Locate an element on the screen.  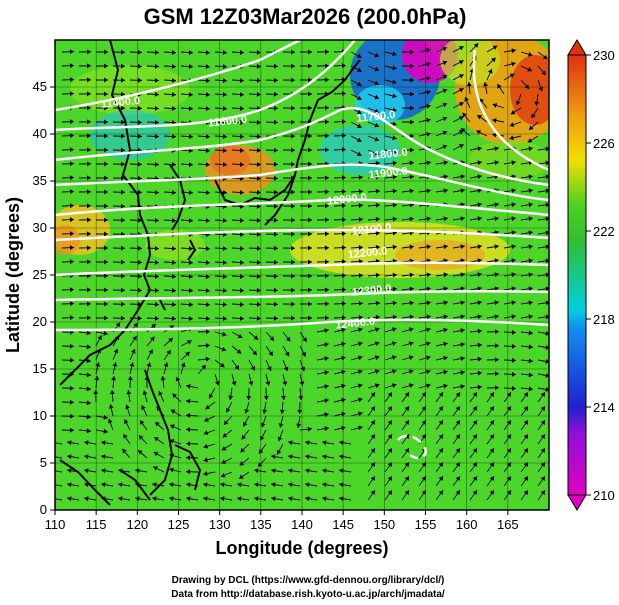
x-tick-label: 155 is located at coordinates (426, 524).